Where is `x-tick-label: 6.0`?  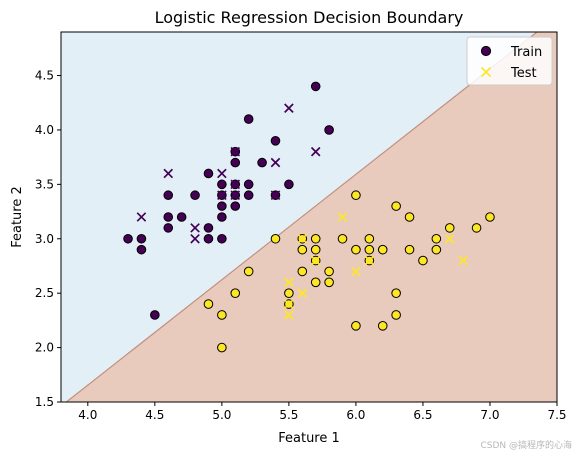 x-tick-label: 6.0 is located at coordinates (355, 415).